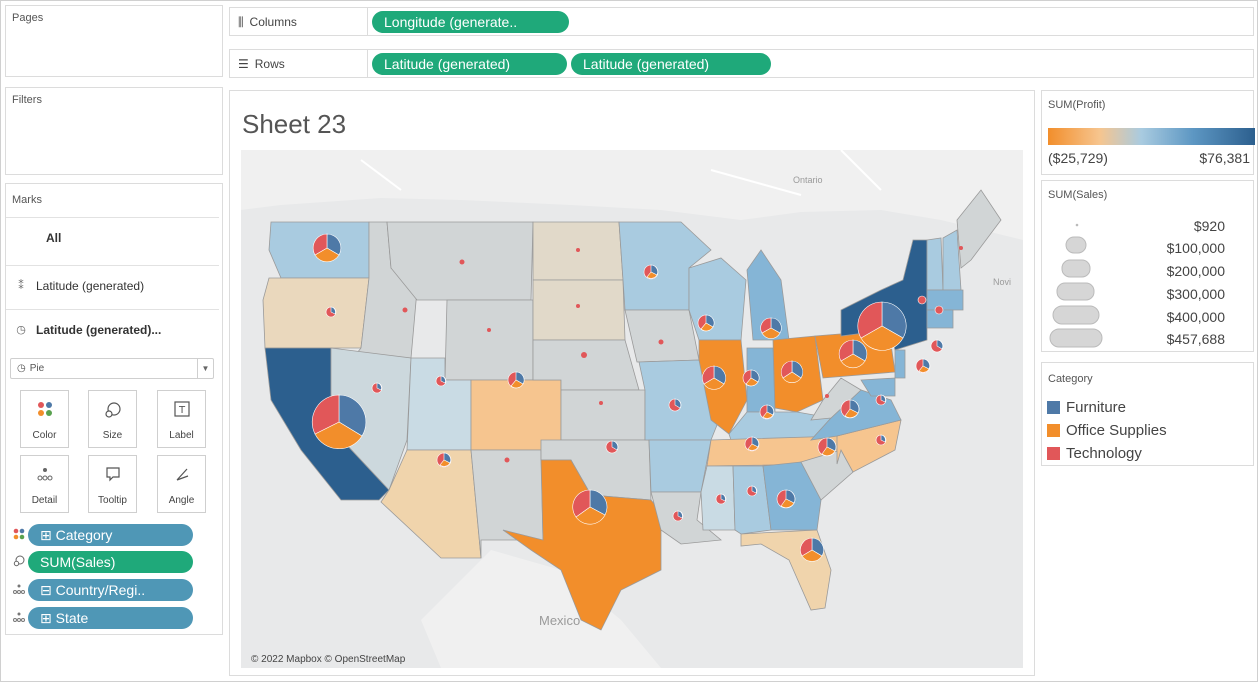 This screenshot has width=1258, height=682. What do you see at coordinates (205, 368) in the screenshot?
I see `chevron-down-icon: ▼` at bounding box center [205, 368].